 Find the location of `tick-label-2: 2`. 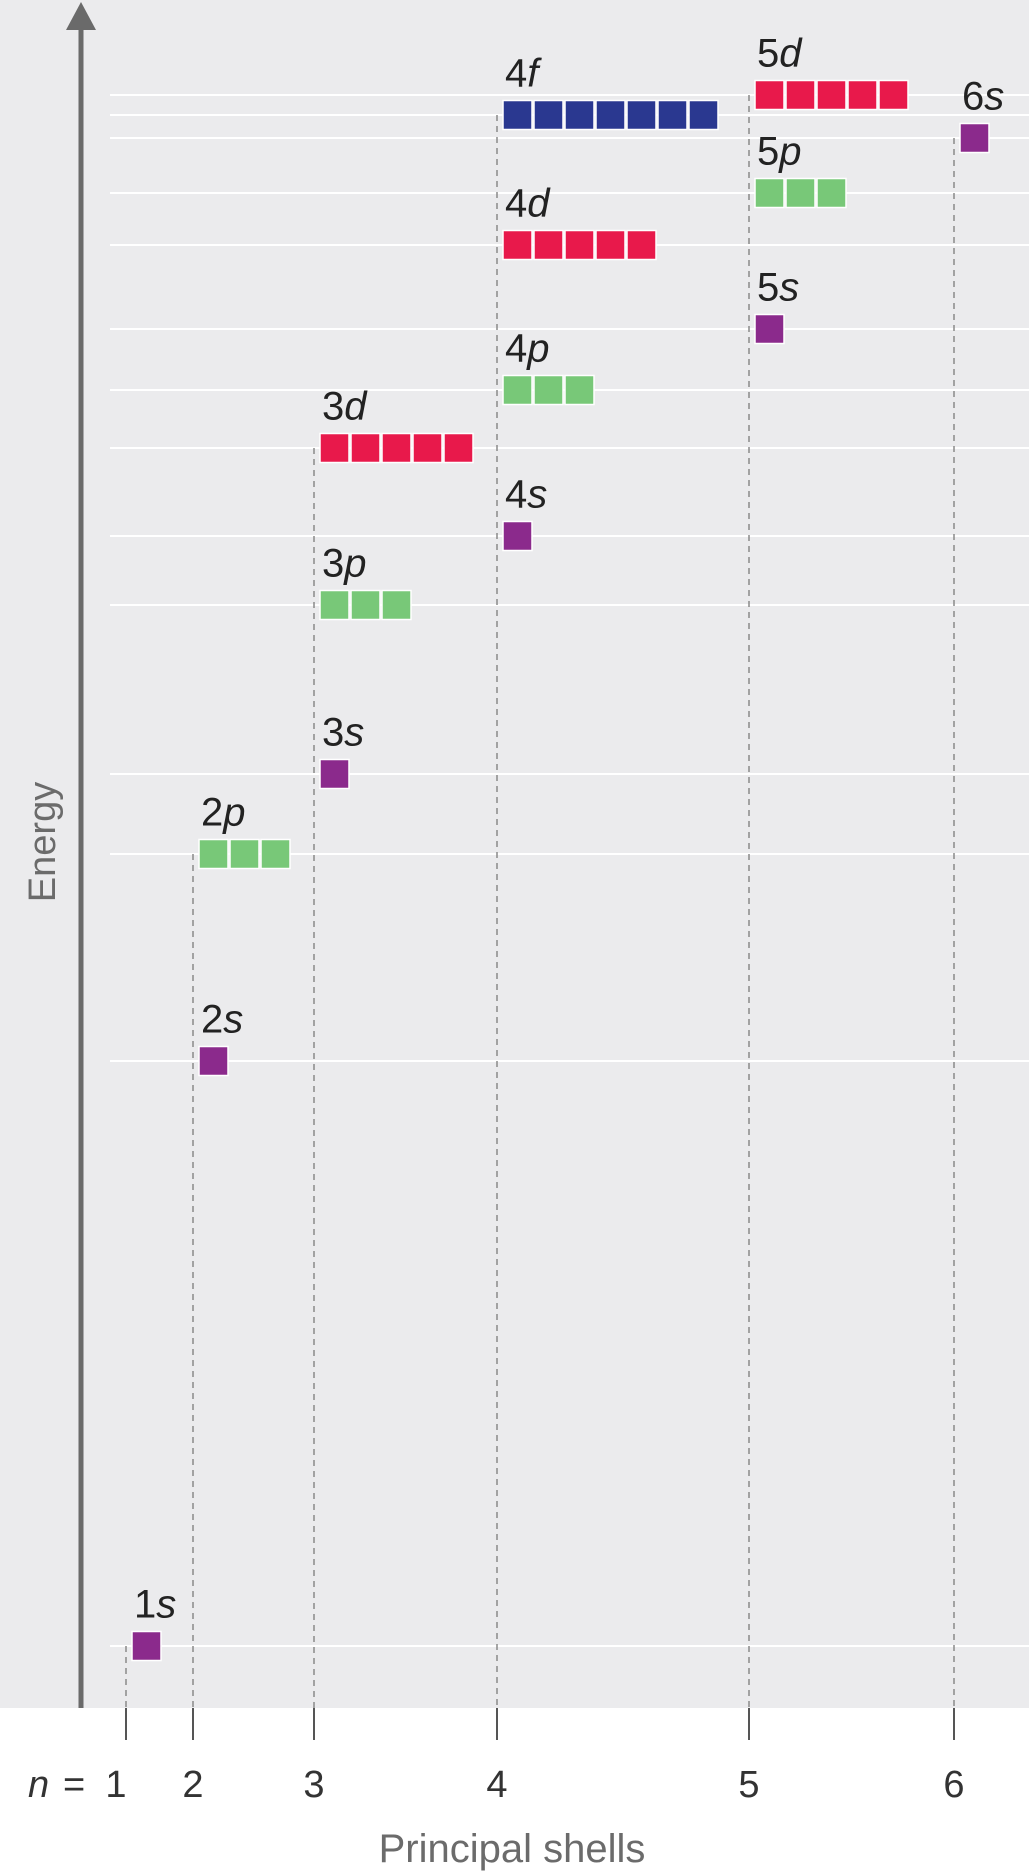

tick-label-2: 2 is located at coordinates (192, 1785).